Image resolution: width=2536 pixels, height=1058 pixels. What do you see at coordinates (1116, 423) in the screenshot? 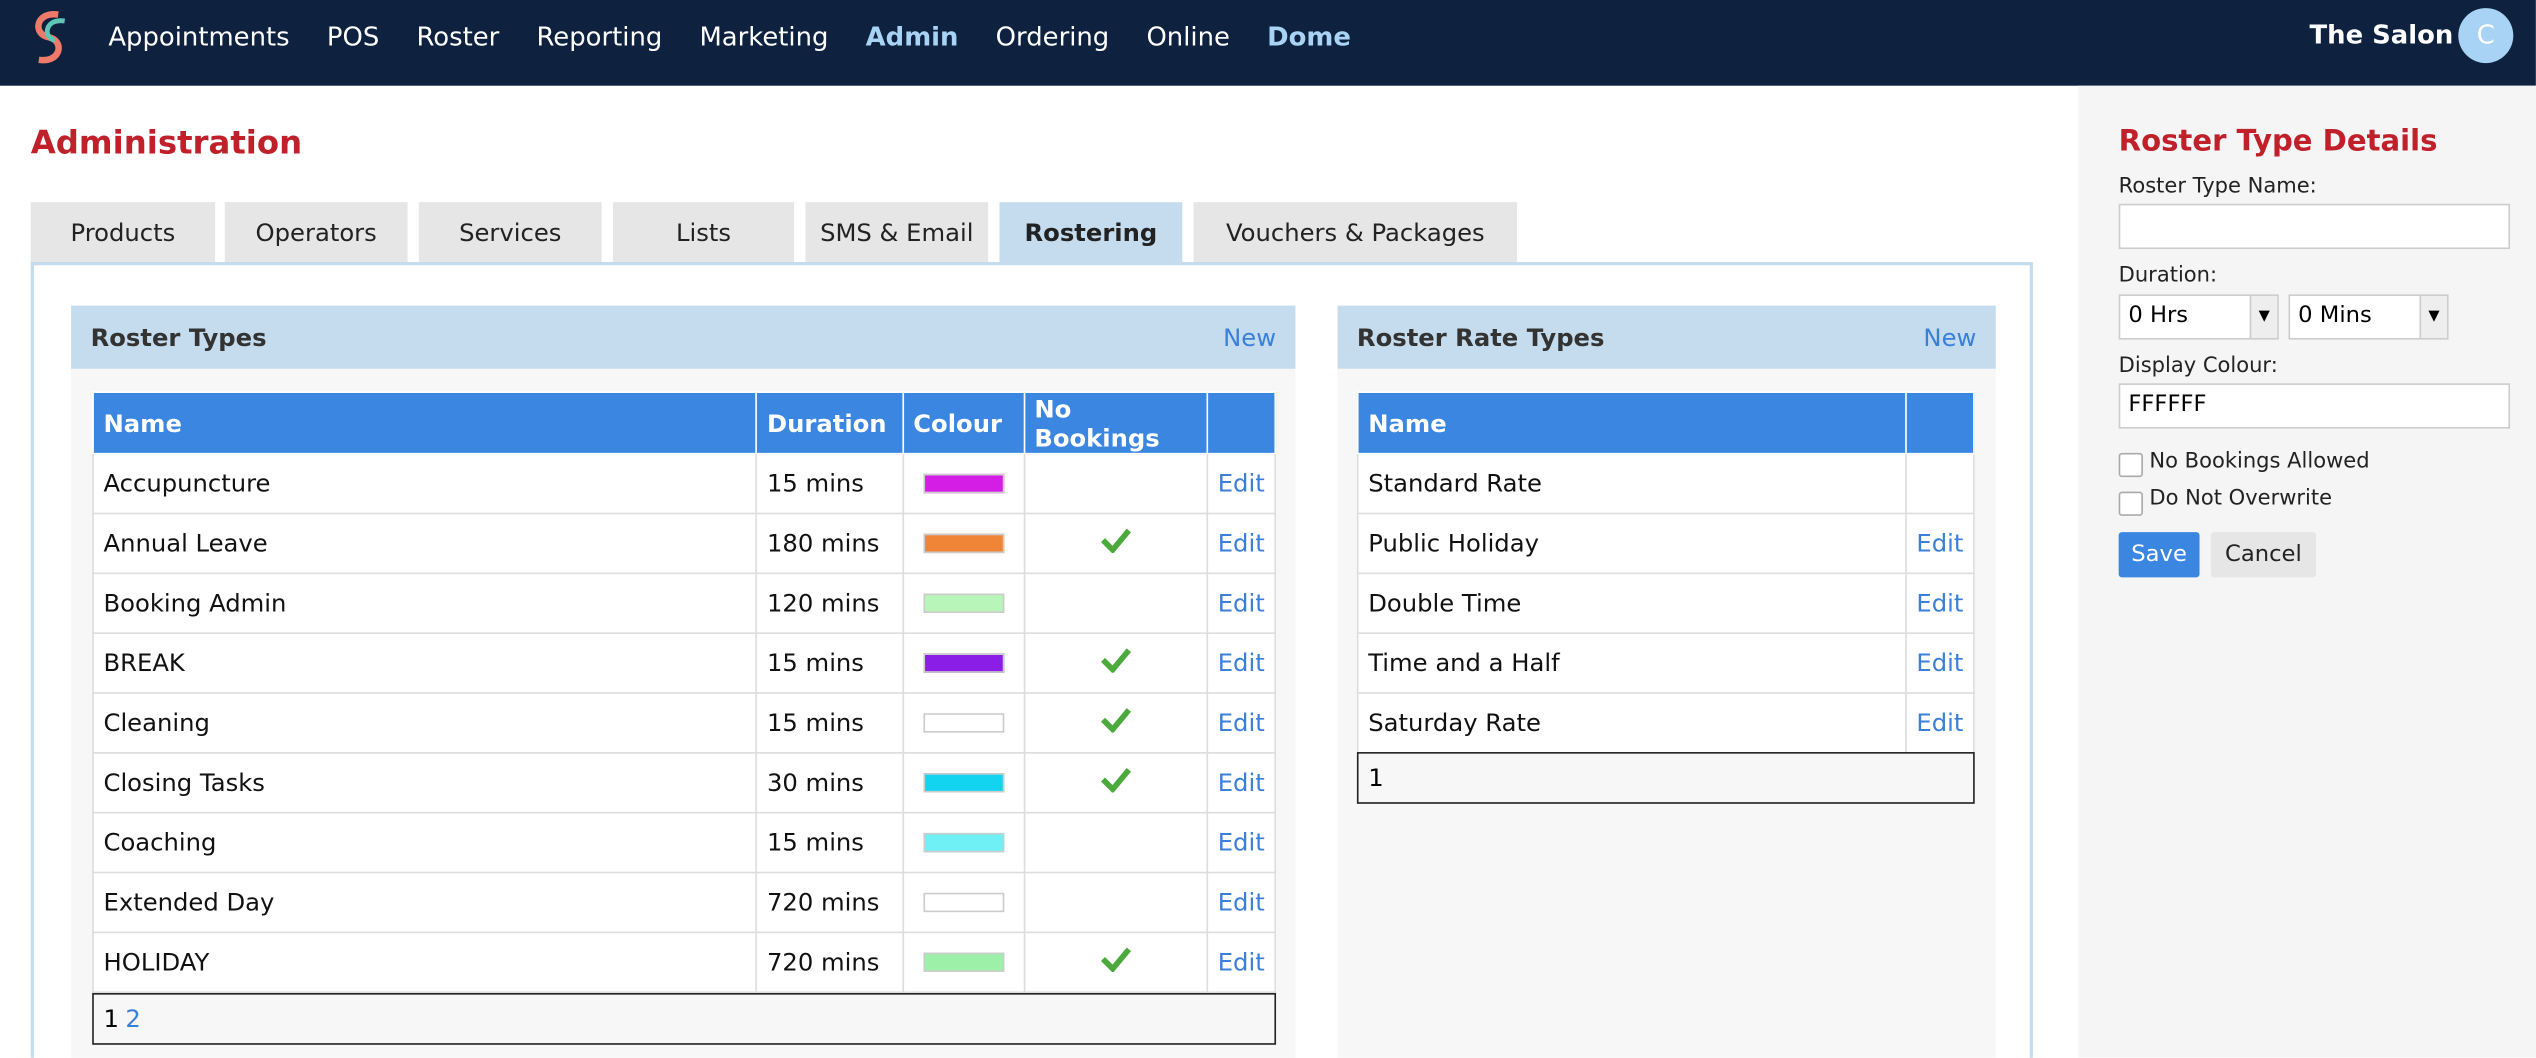
I see `column-header: No Bookings` at bounding box center [1116, 423].